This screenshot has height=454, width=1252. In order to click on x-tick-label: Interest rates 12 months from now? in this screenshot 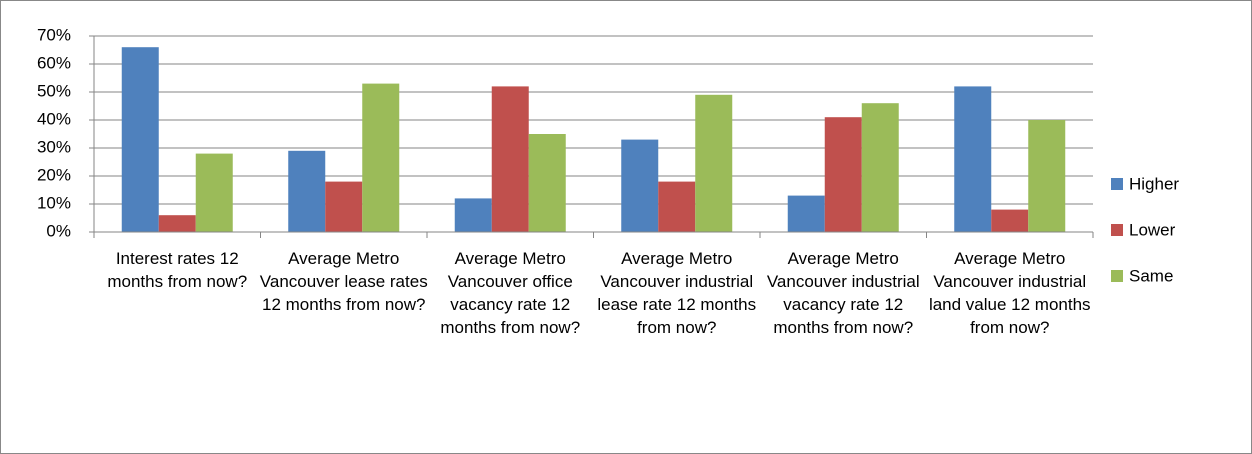, I will do `click(177, 270)`.